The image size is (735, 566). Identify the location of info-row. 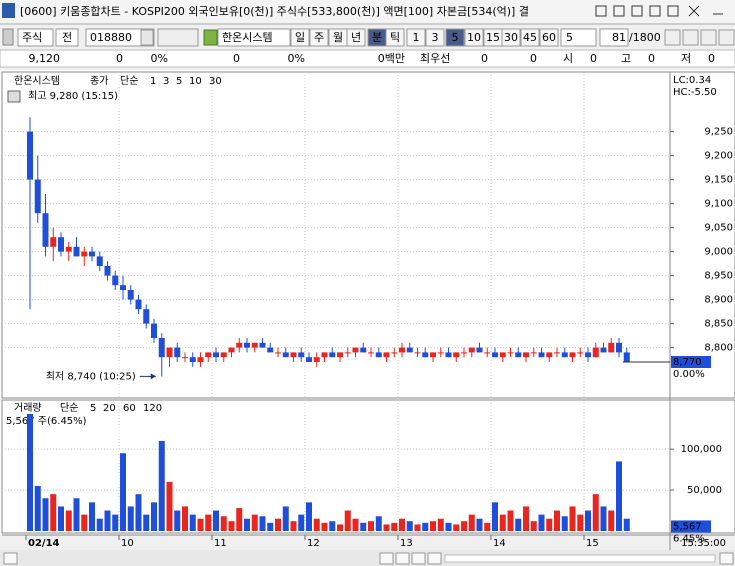
(367, 58).